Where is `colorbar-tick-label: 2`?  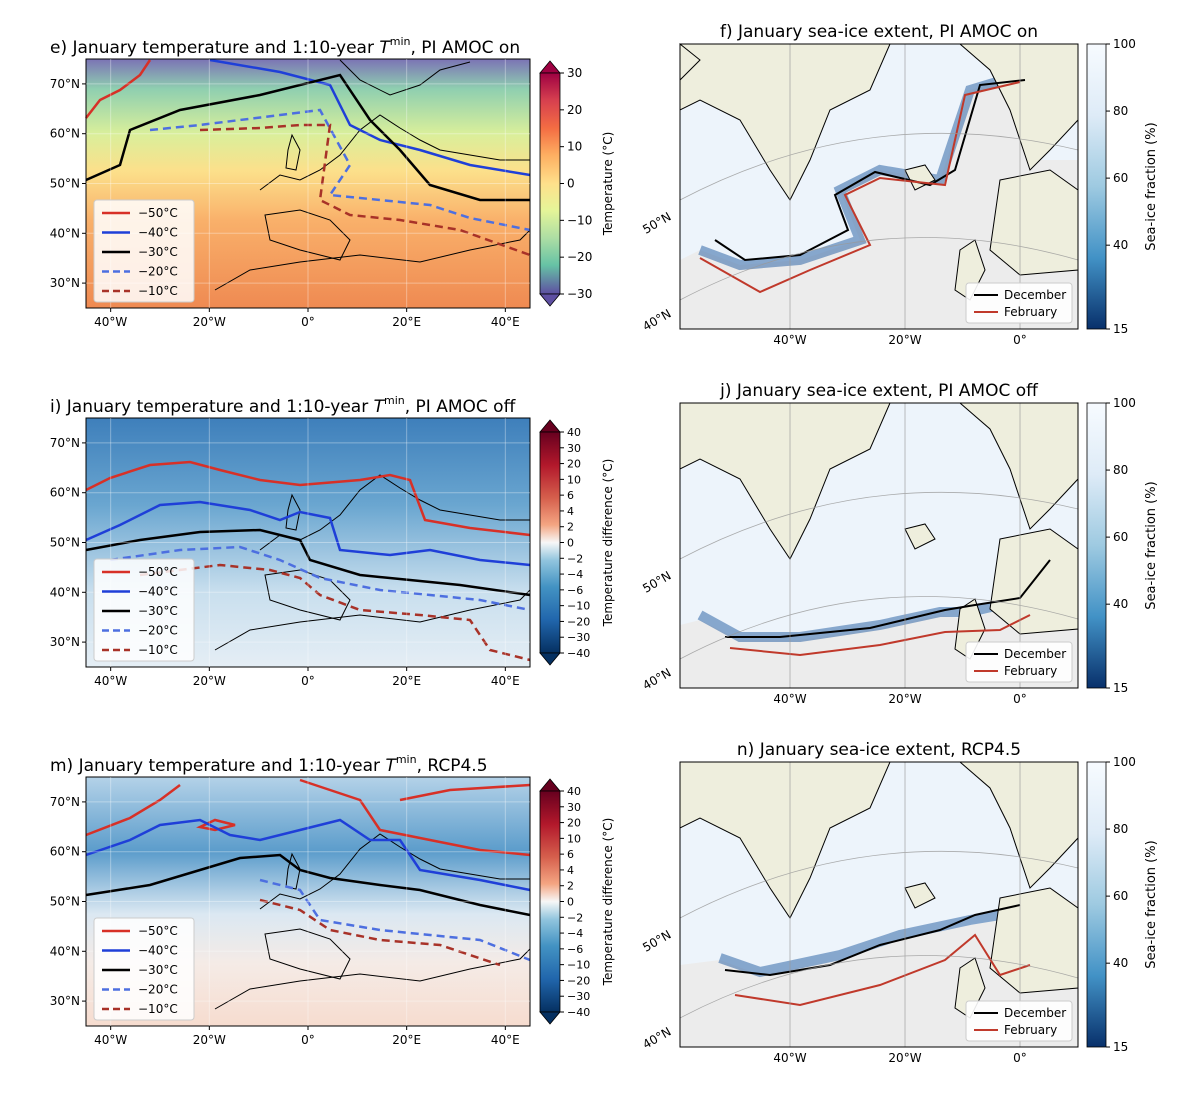
colorbar-tick-label: 2 is located at coordinates (570, 886).